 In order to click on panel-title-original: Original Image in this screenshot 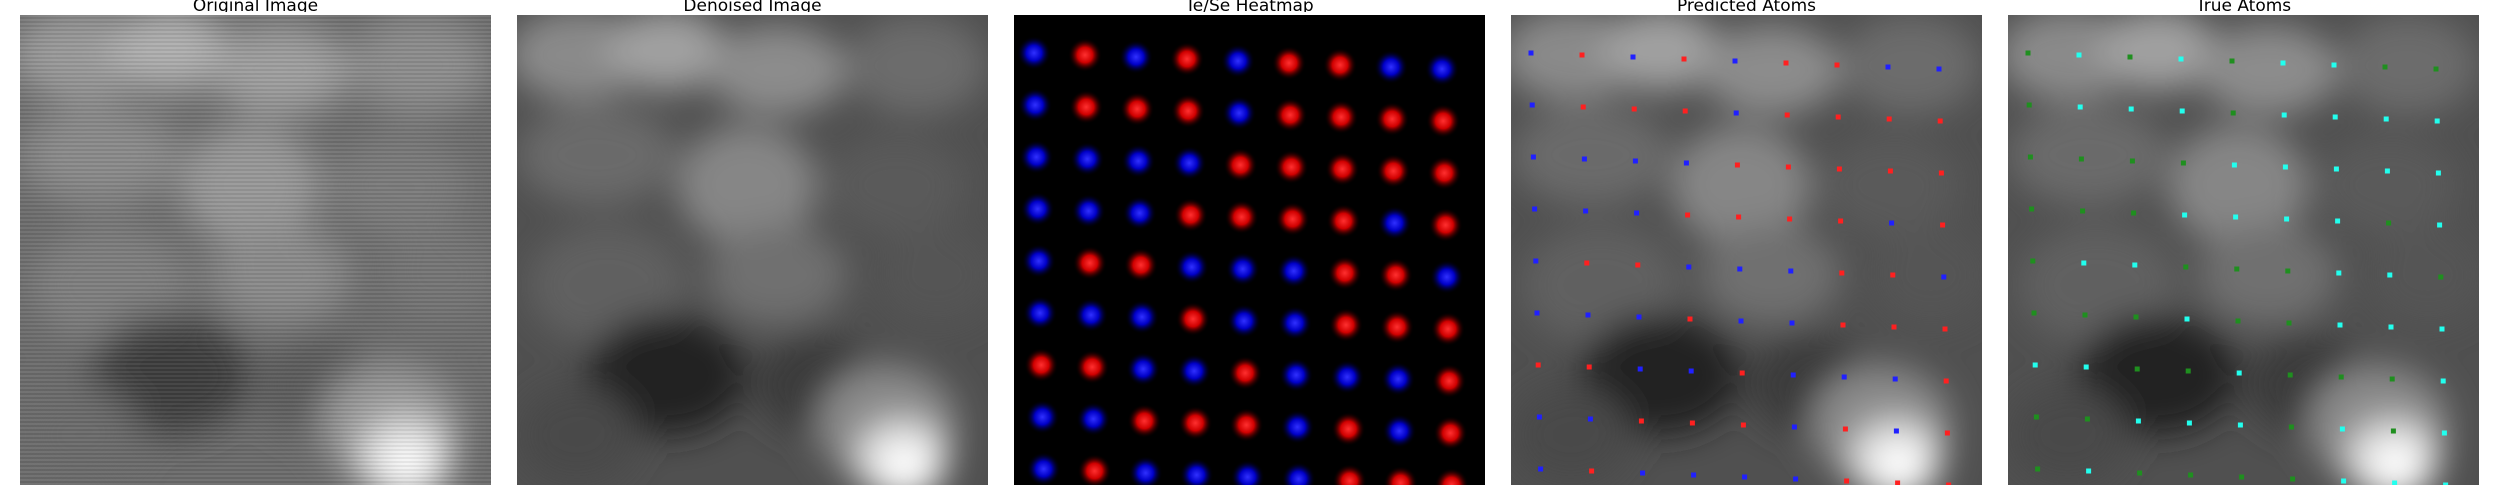, I will do `click(255, 6)`.